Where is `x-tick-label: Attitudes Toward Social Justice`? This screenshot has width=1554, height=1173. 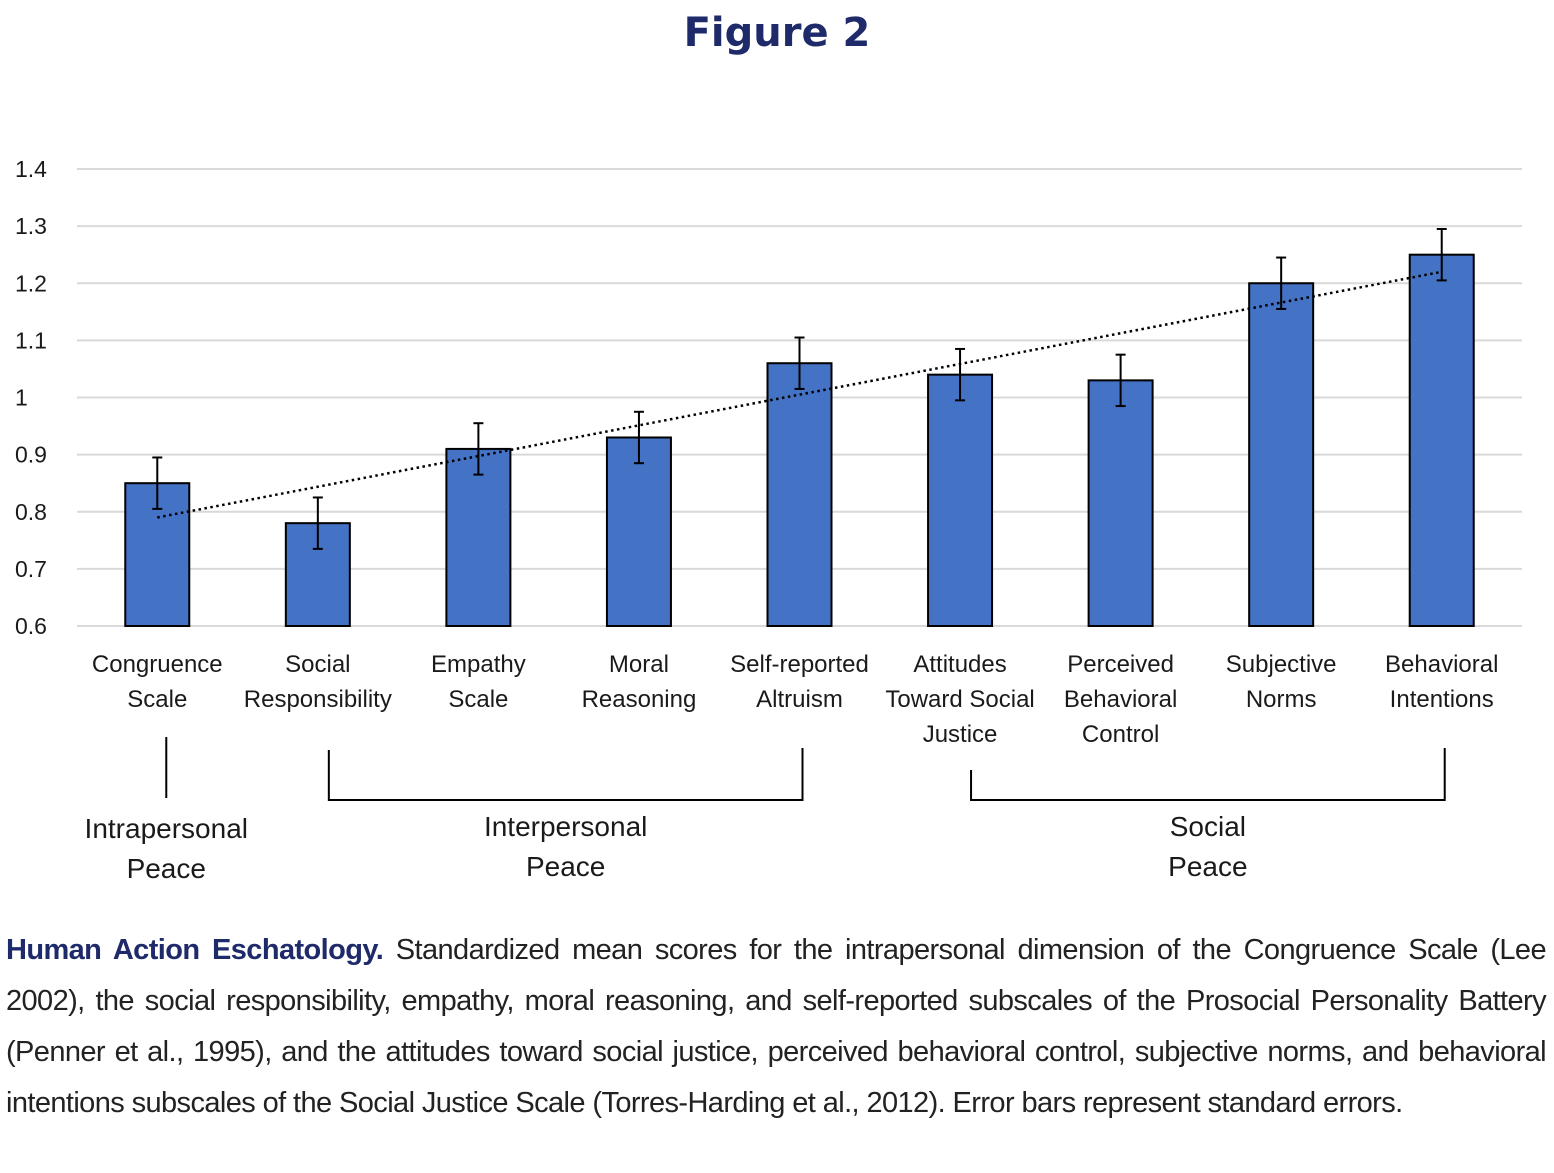 x-tick-label: Attitudes Toward Social Justice is located at coordinates (959, 699).